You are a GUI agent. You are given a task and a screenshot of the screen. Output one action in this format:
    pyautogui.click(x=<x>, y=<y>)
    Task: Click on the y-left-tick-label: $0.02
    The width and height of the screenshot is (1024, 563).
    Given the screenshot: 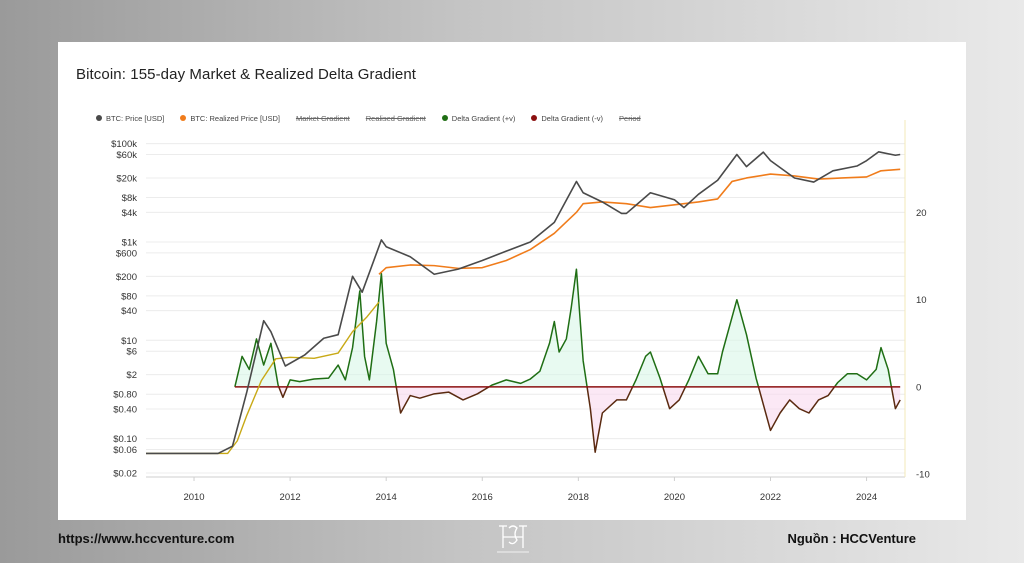 What is the action you would take?
    pyautogui.click(x=125, y=474)
    